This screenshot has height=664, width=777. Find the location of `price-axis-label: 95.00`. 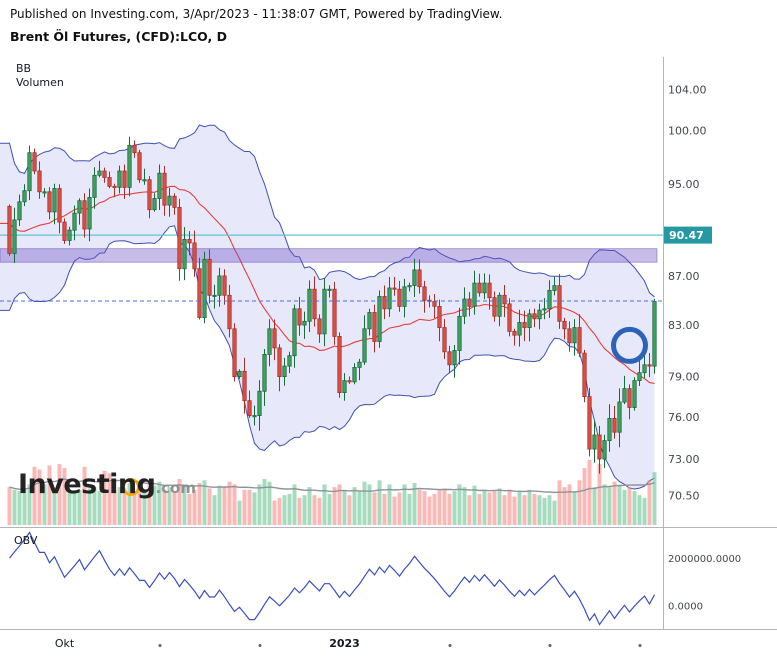

price-axis-label: 95.00 is located at coordinates (684, 184).